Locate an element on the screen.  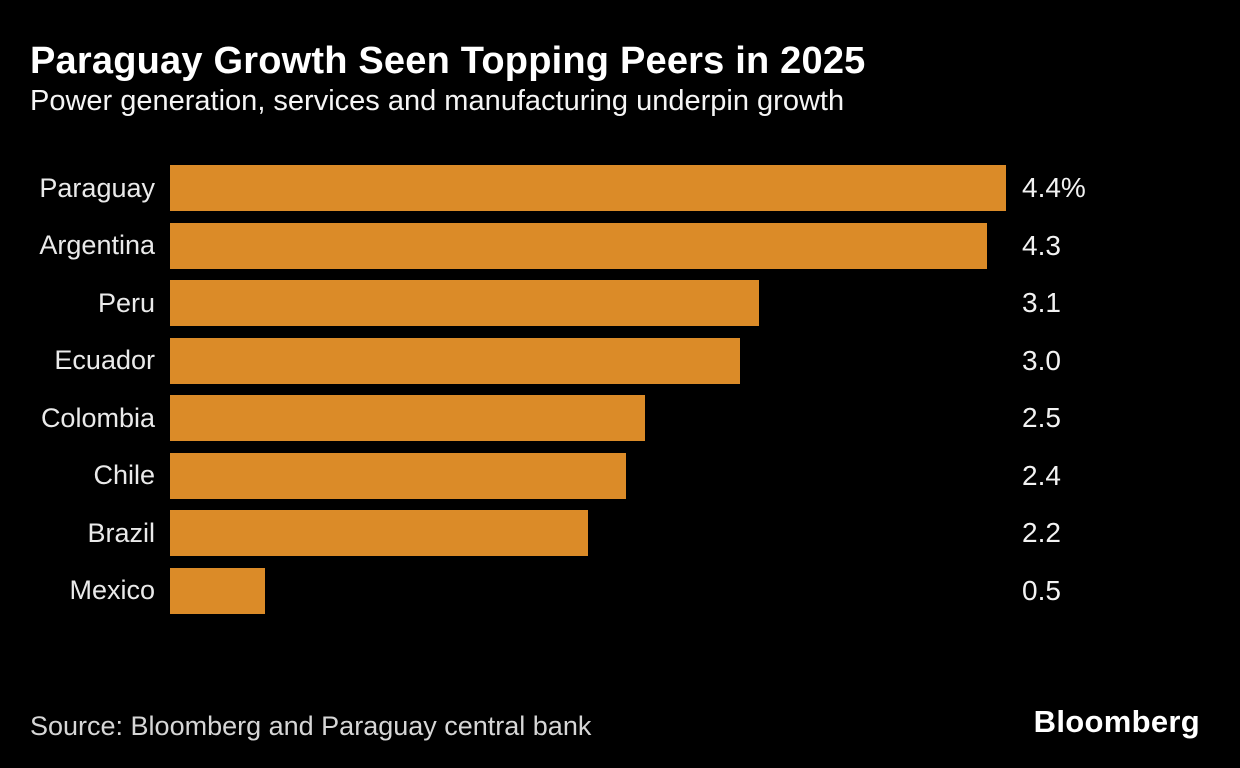
category-label: Brazil is located at coordinates (121, 532).